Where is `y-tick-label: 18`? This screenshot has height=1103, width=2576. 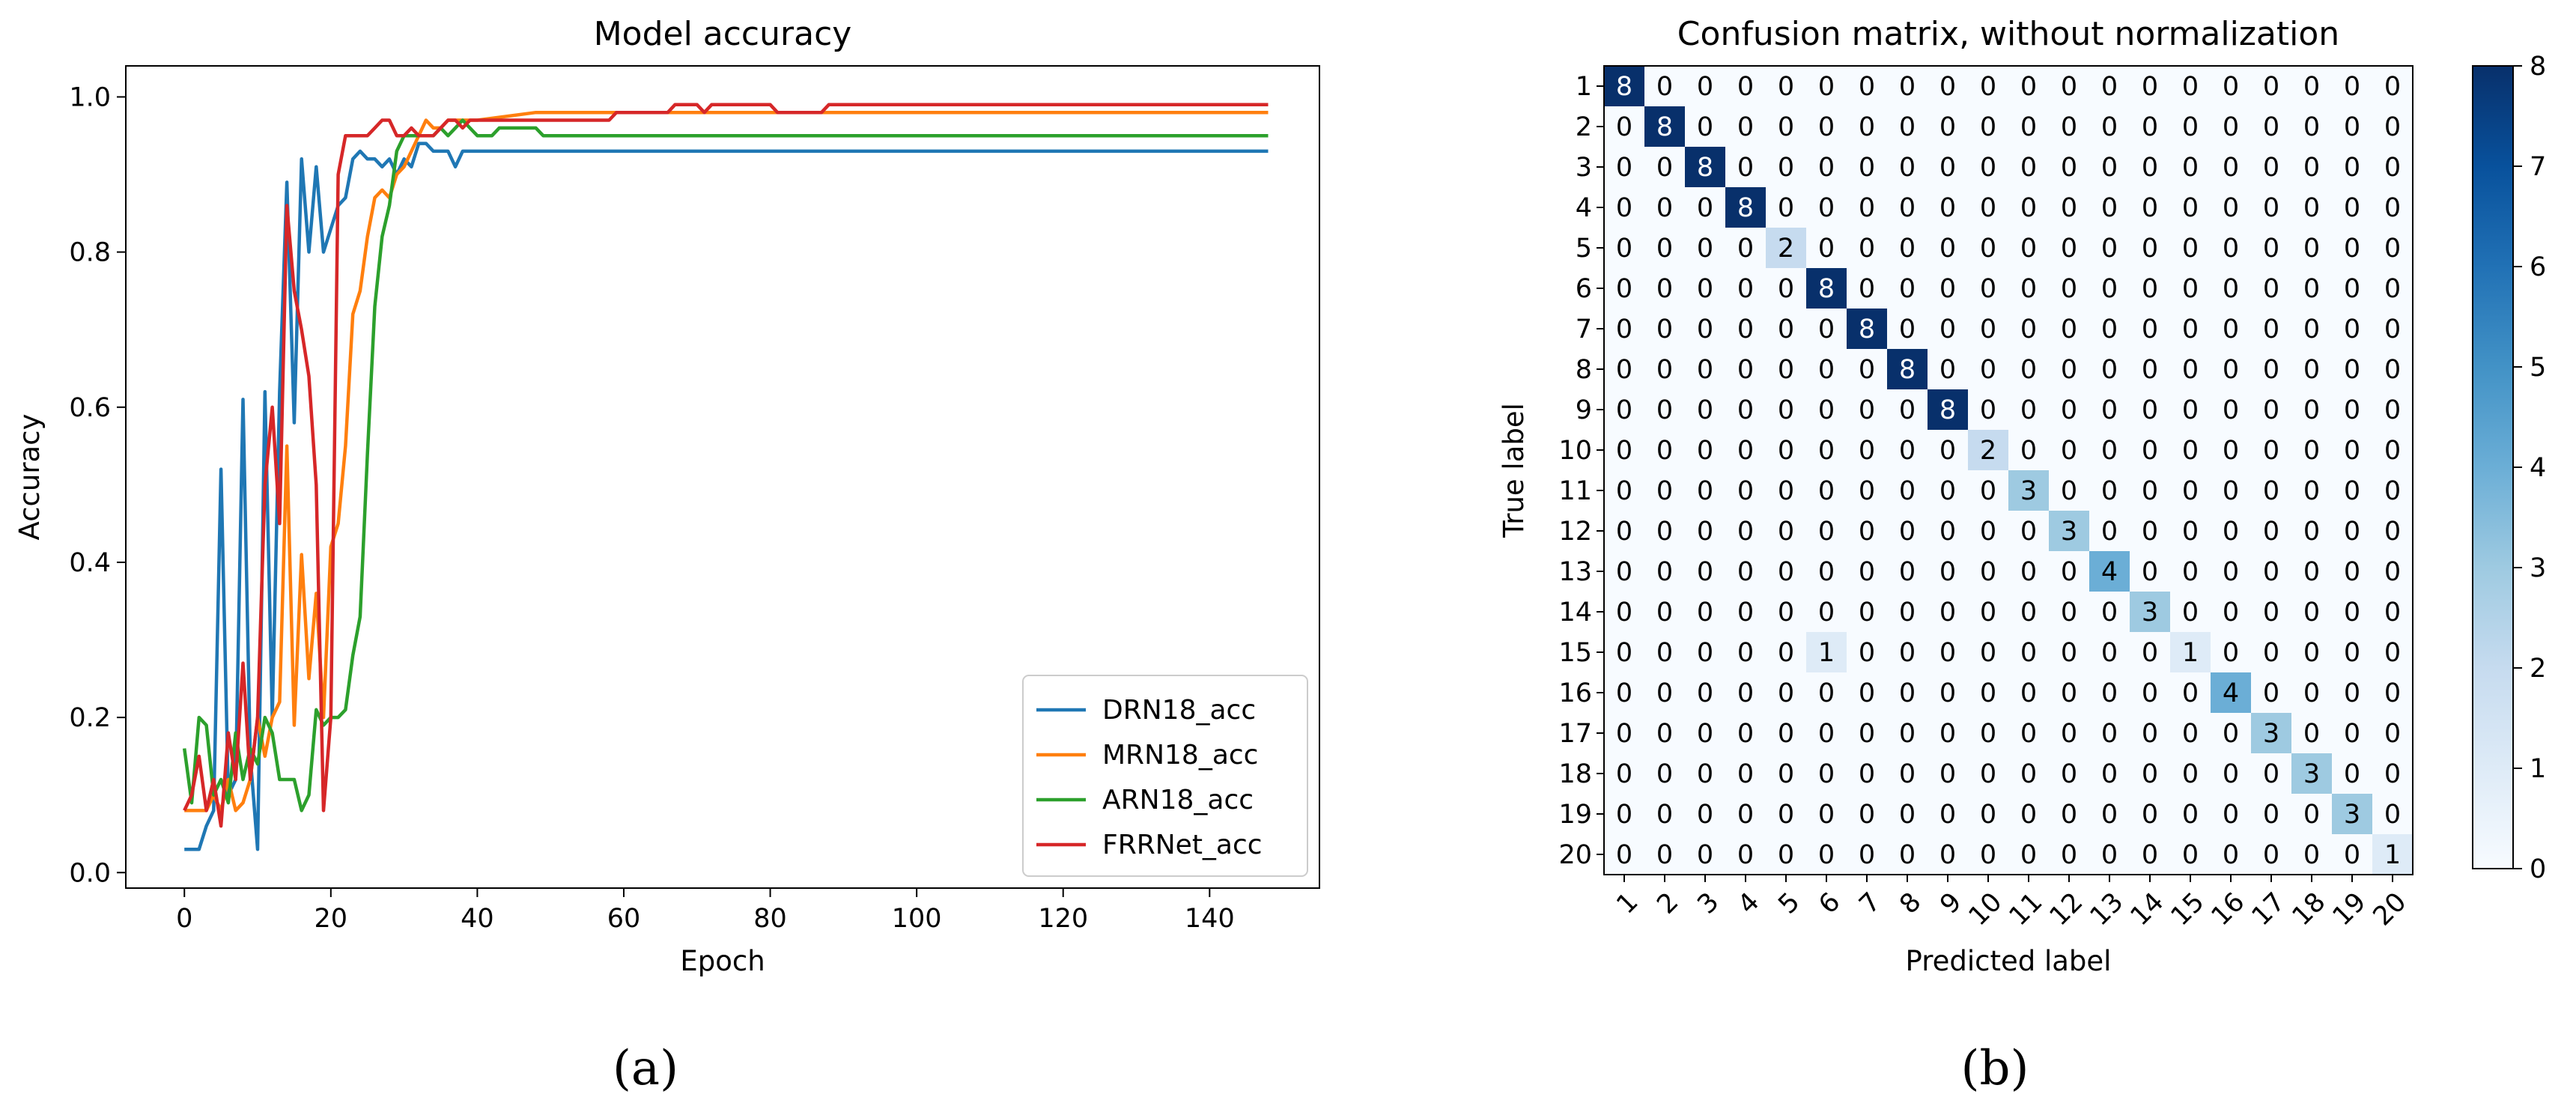 y-tick-label: 18 is located at coordinates (1575, 774).